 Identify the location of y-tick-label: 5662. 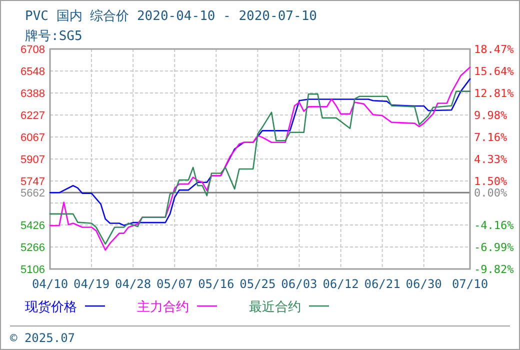
(32, 194).